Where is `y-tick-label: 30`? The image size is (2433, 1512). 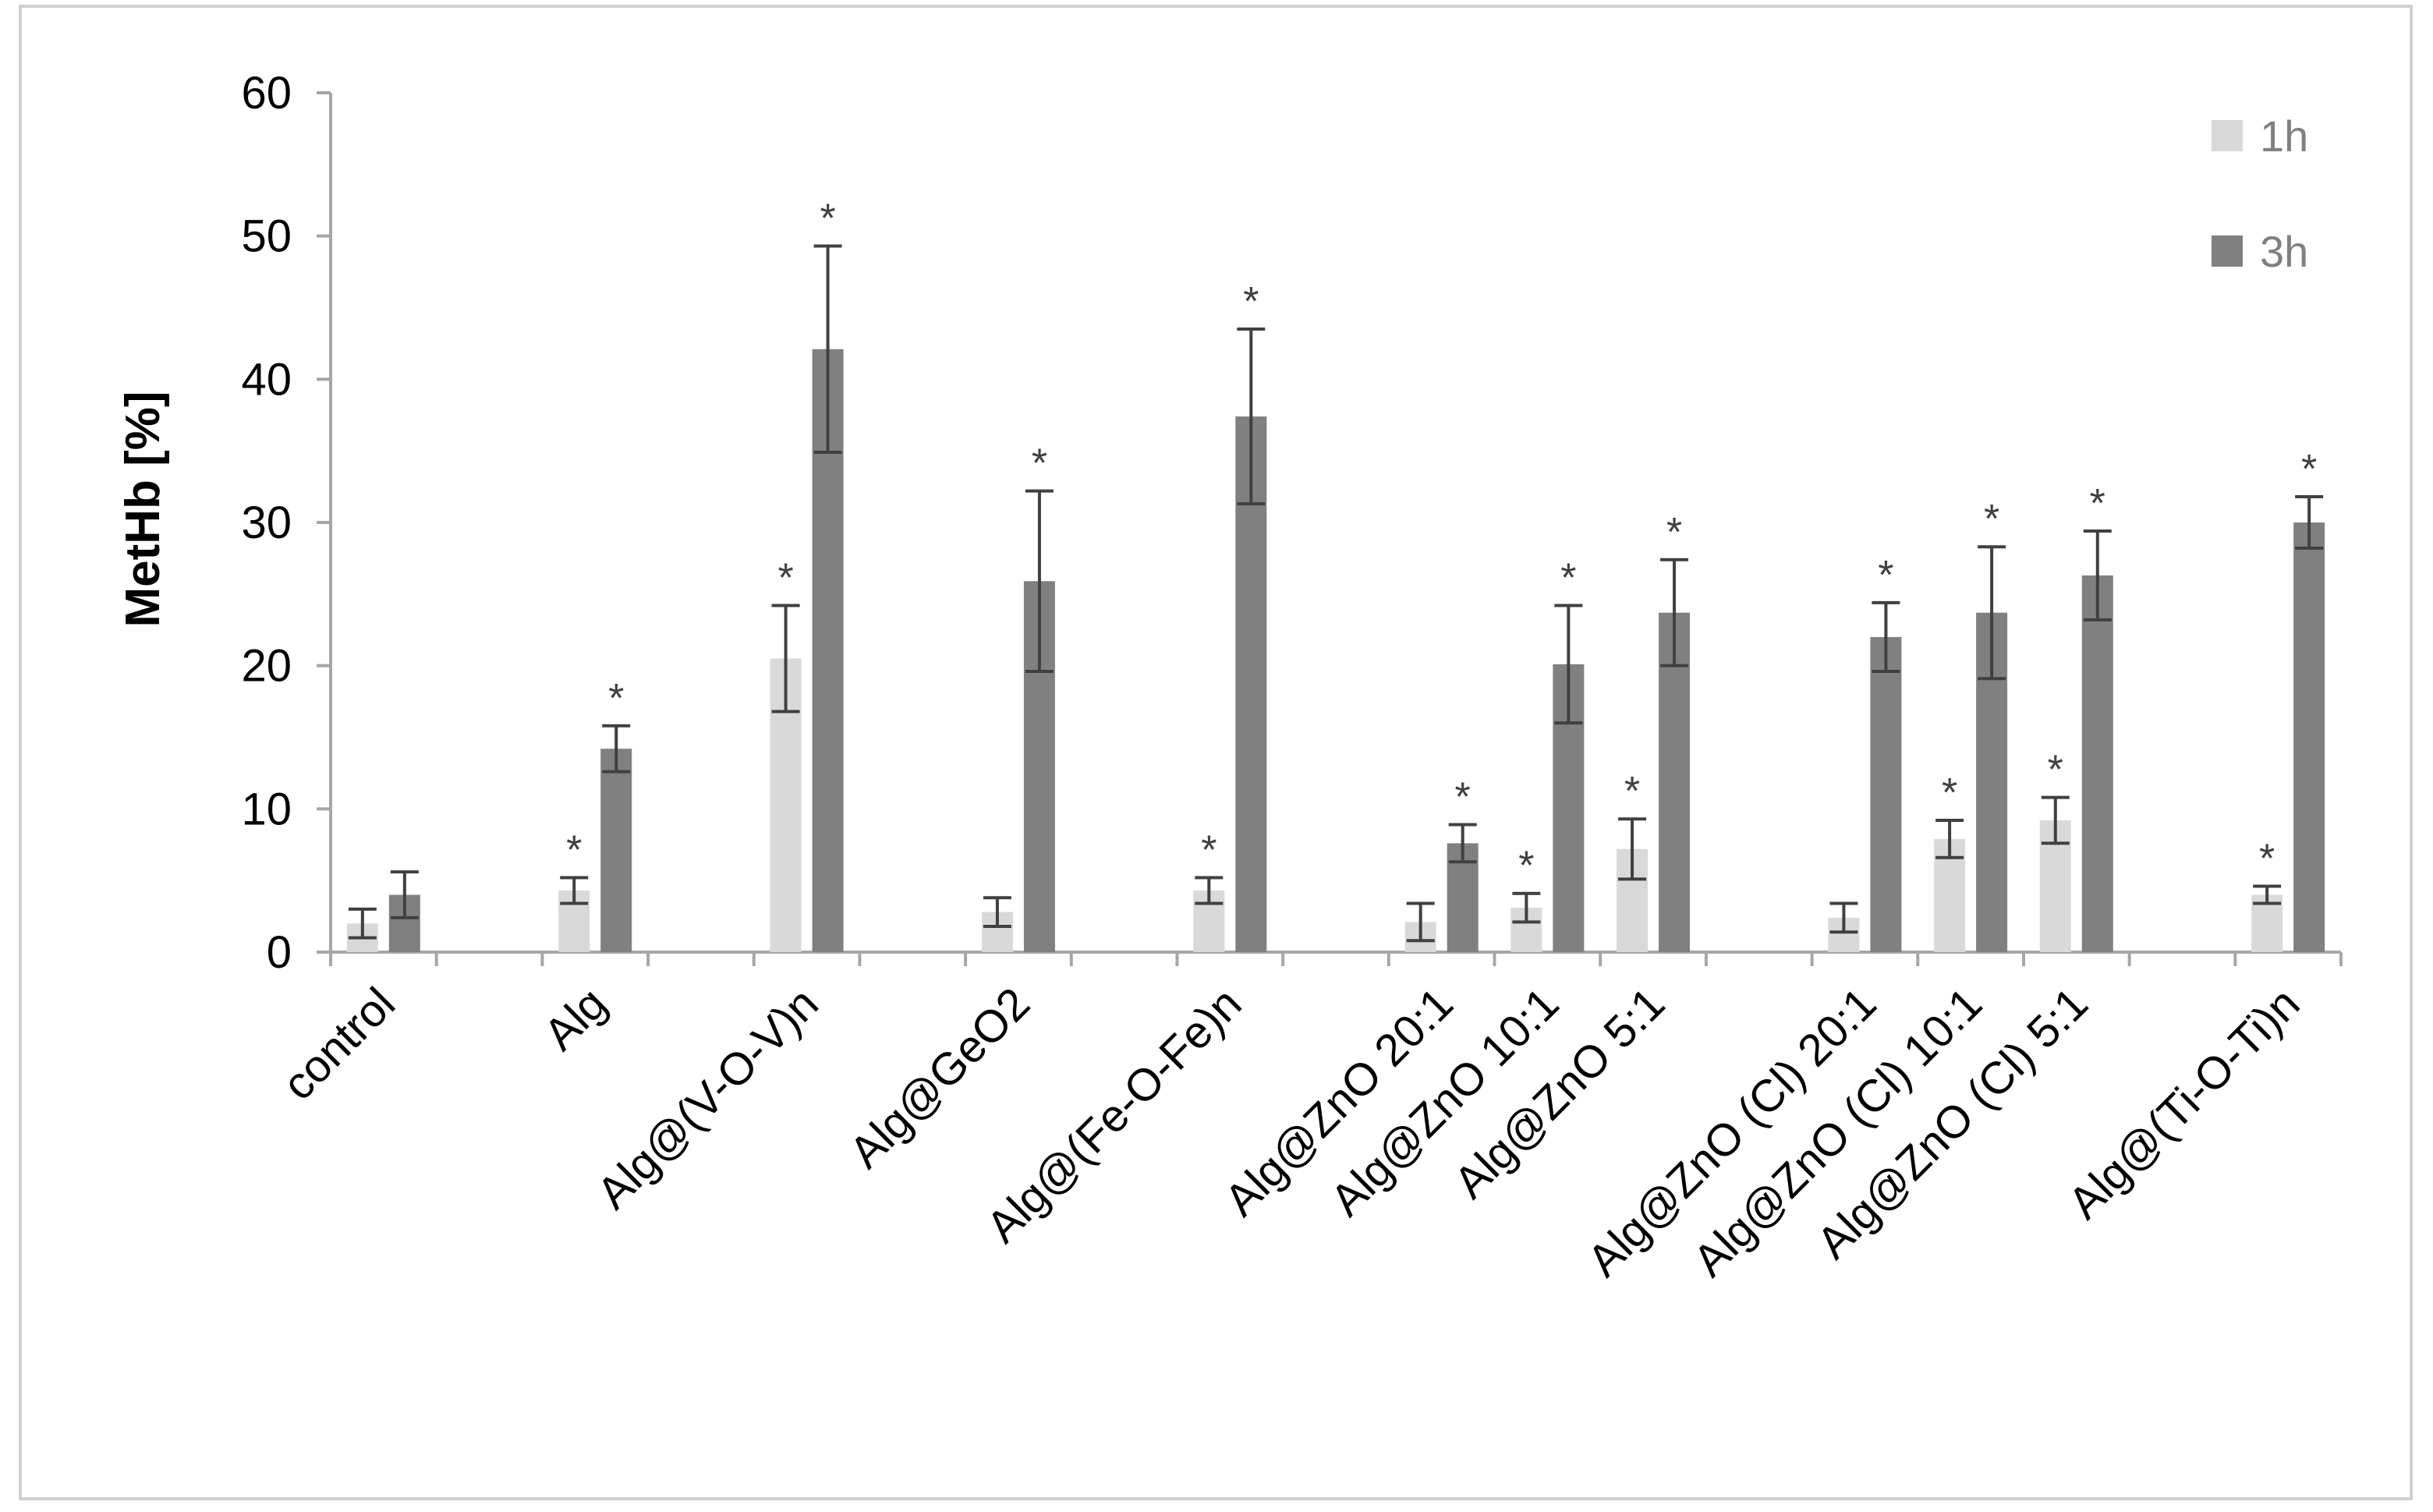 y-tick-label: 30 is located at coordinates (266, 523).